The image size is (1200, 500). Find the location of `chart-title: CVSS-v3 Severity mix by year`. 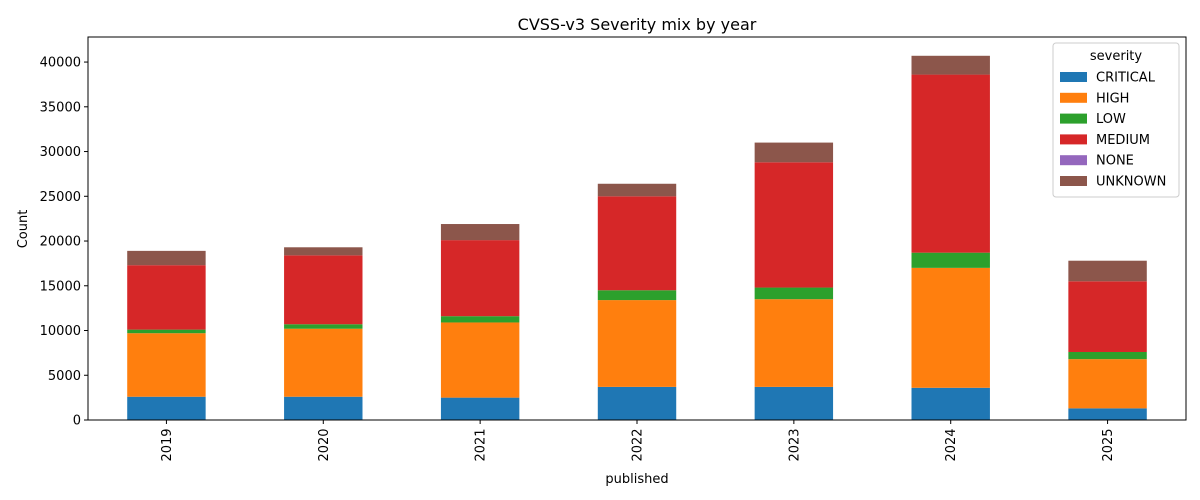

chart-title: CVSS-v3 Severity mix by year is located at coordinates (637, 24).